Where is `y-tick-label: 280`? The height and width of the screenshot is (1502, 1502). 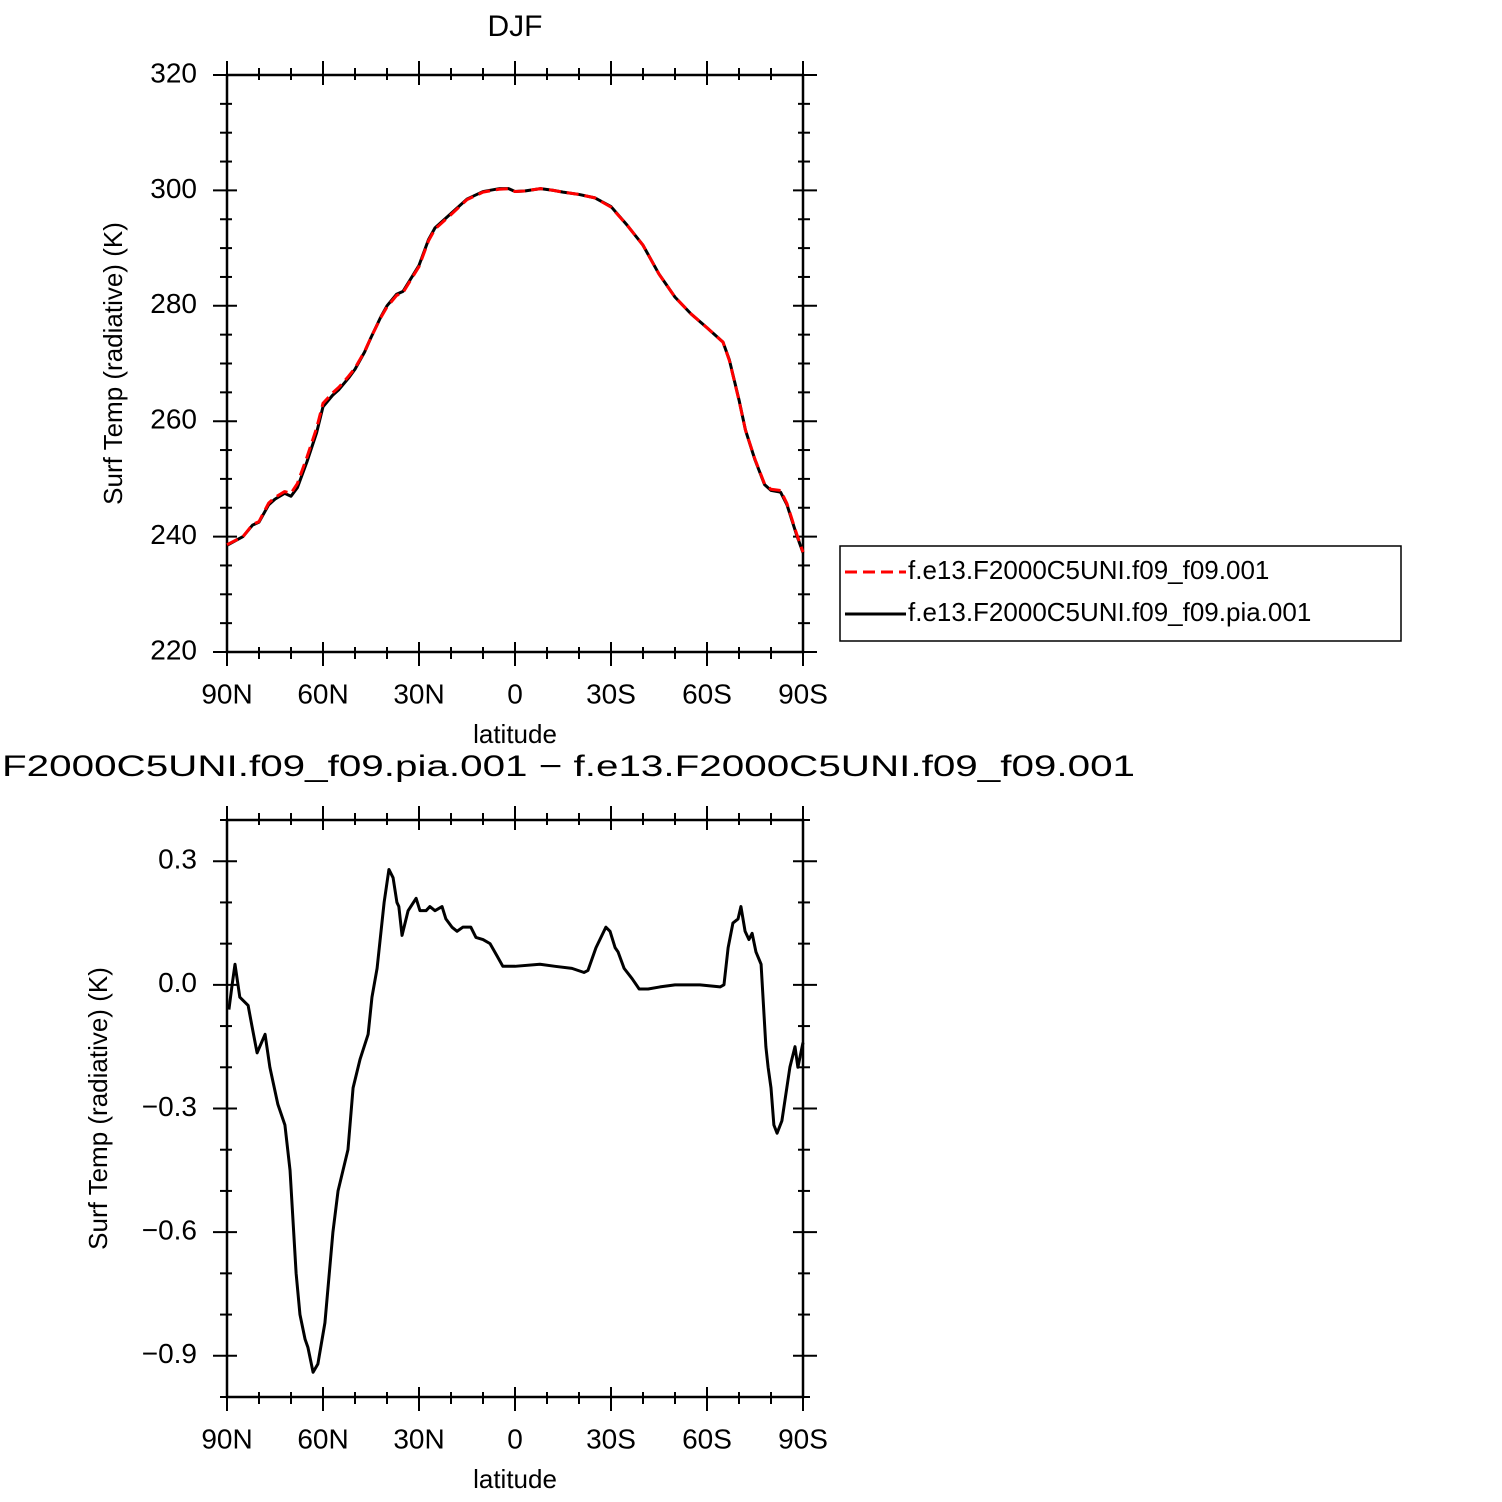 y-tick-label: 280 is located at coordinates (173, 303).